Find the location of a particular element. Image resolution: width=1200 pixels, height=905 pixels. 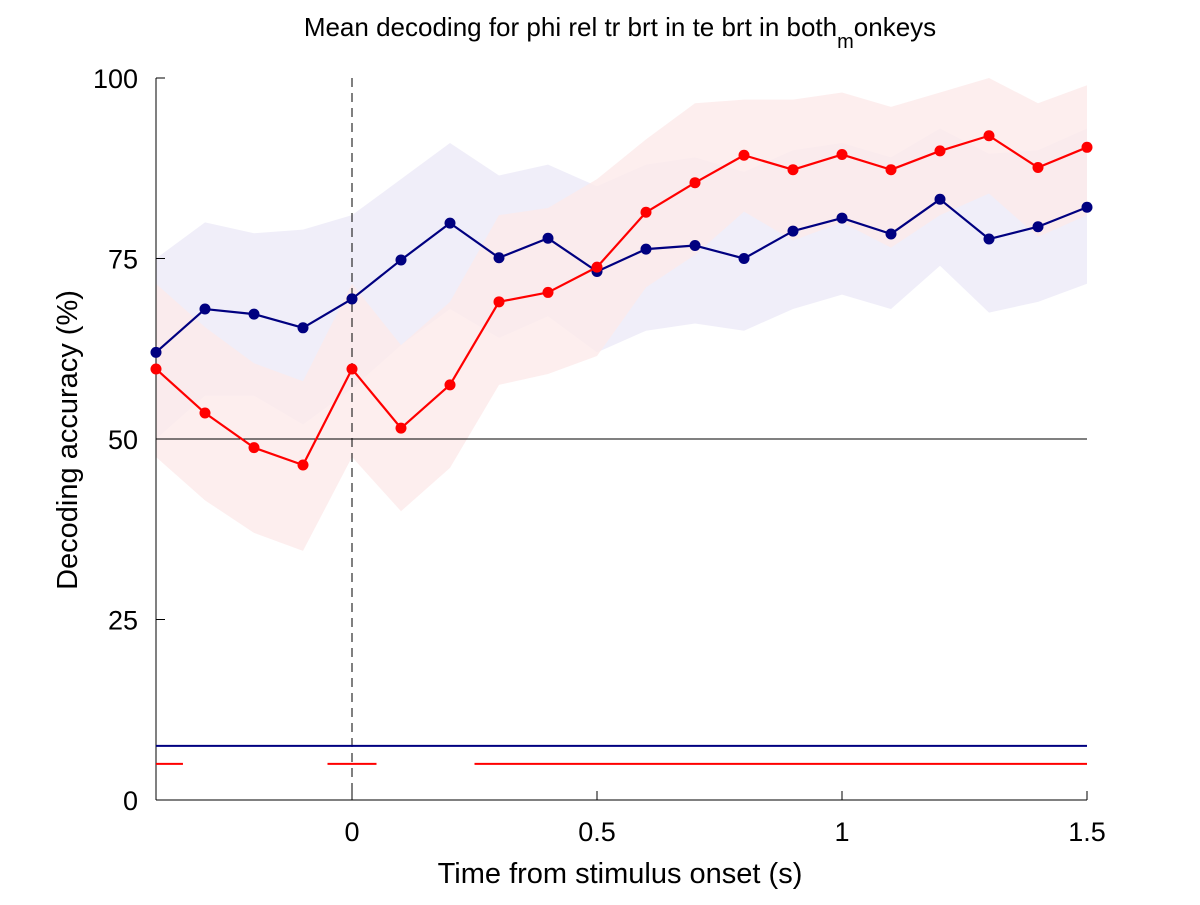

chart-title-subscript: m is located at coordinates (845, 42).